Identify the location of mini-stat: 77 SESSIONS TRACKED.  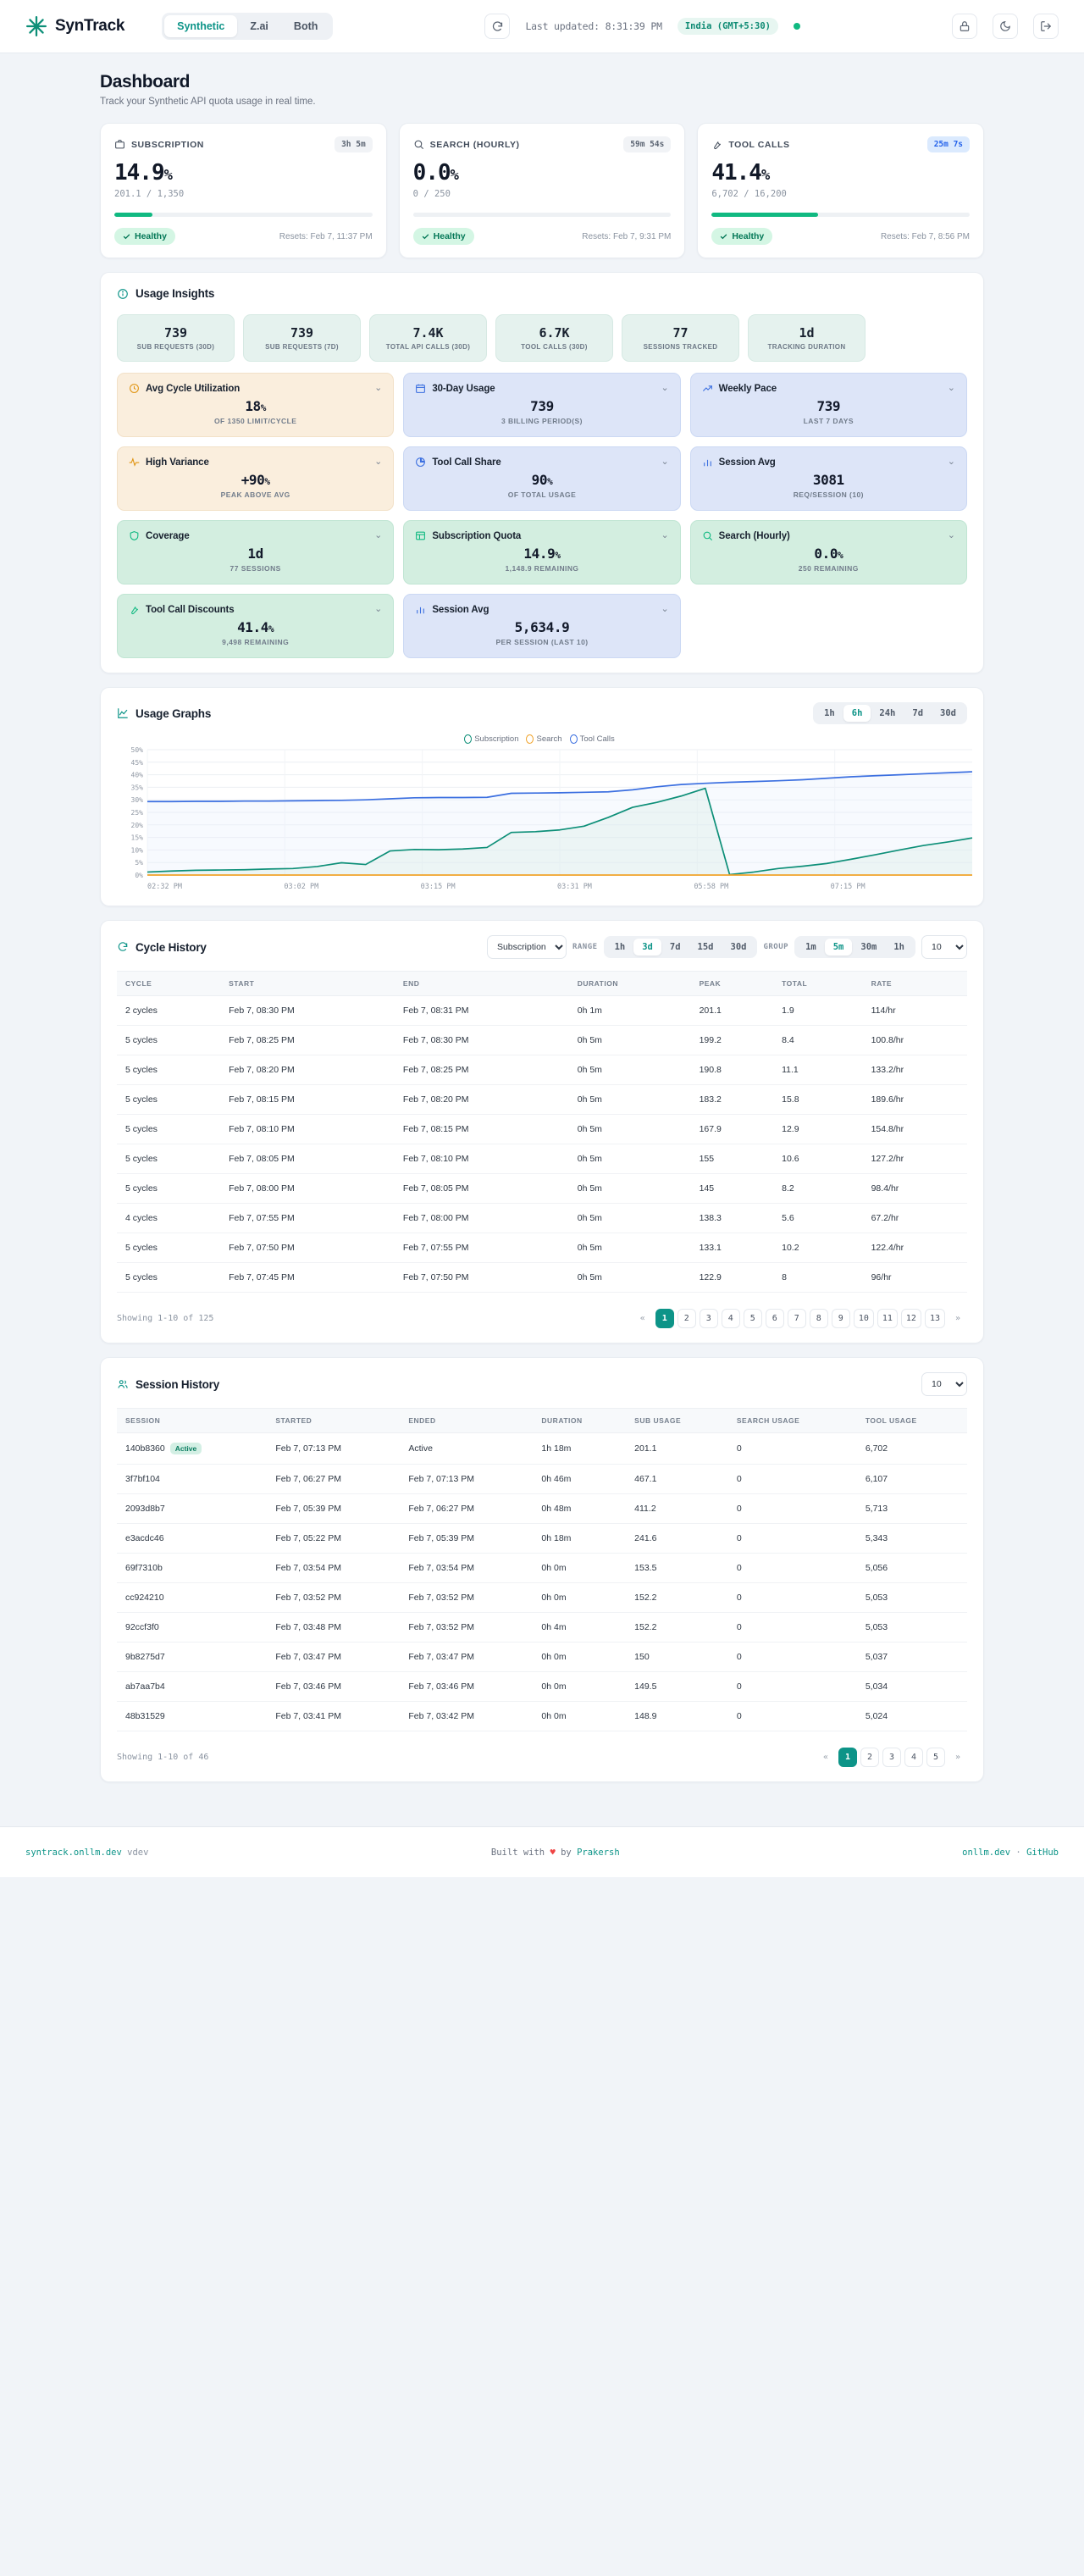
(680, 338).